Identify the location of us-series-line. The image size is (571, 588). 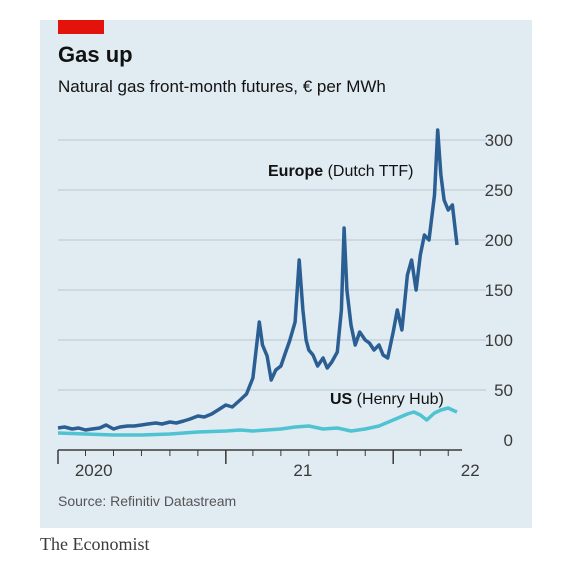
(257, 421).